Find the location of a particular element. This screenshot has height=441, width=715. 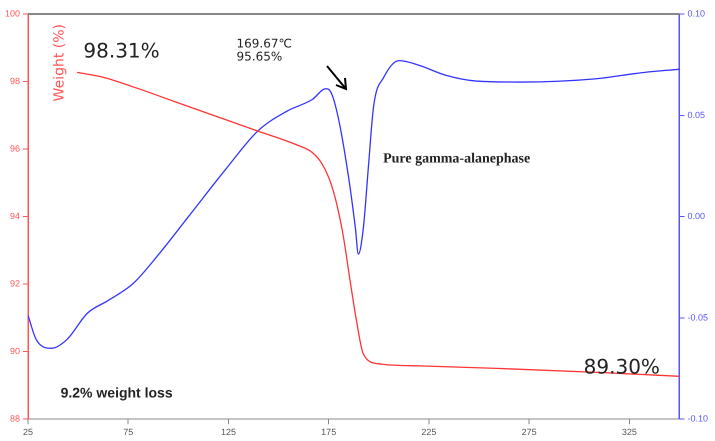

y-tick-label: 94 is located at coordinates (15, 216).